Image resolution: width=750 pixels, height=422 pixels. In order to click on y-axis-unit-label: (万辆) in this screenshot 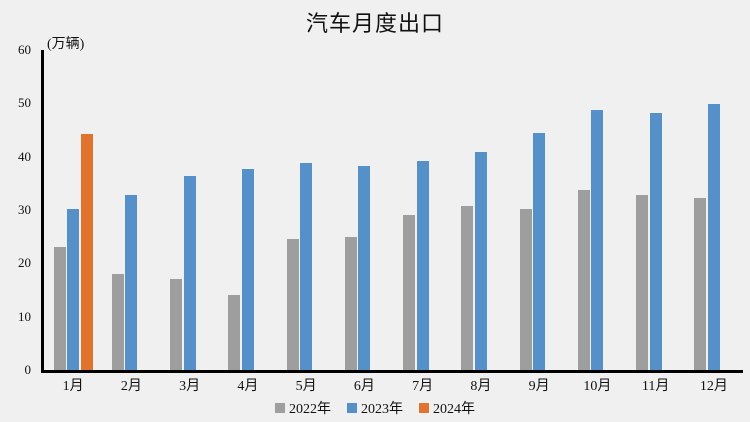, I will do `click(66, 44)`.